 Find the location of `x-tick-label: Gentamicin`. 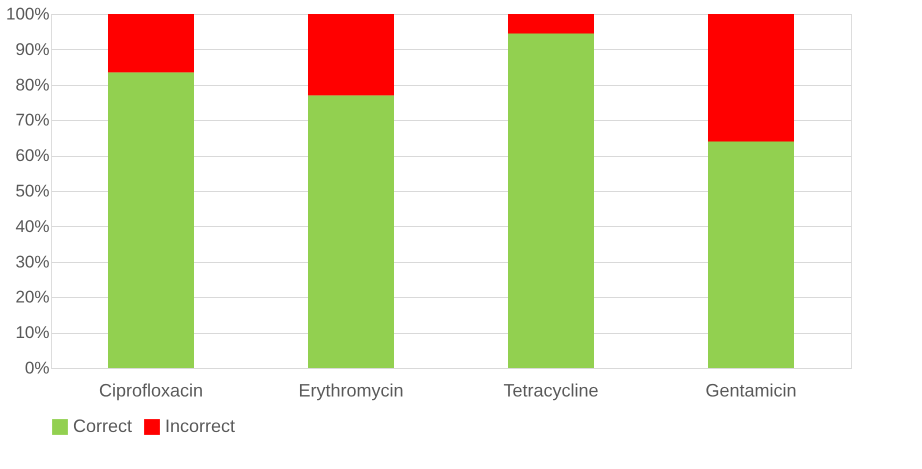

x-tick-label: Gentamicin is located at coordinates (751, 390).